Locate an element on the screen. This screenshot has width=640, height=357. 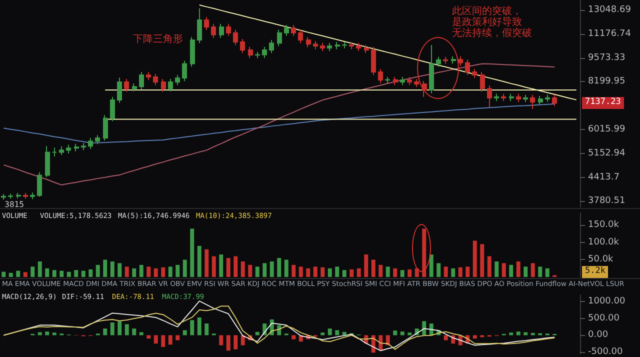
annotation: 无法持续，假突破 is located at coordinates (492, 34).